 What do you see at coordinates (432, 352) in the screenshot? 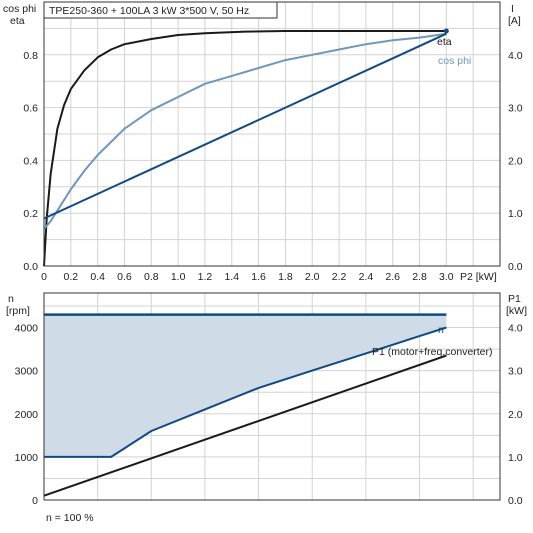
I see `series-label-p1: P1 (motor+freq.converter)` at bounding box center [432, 352].